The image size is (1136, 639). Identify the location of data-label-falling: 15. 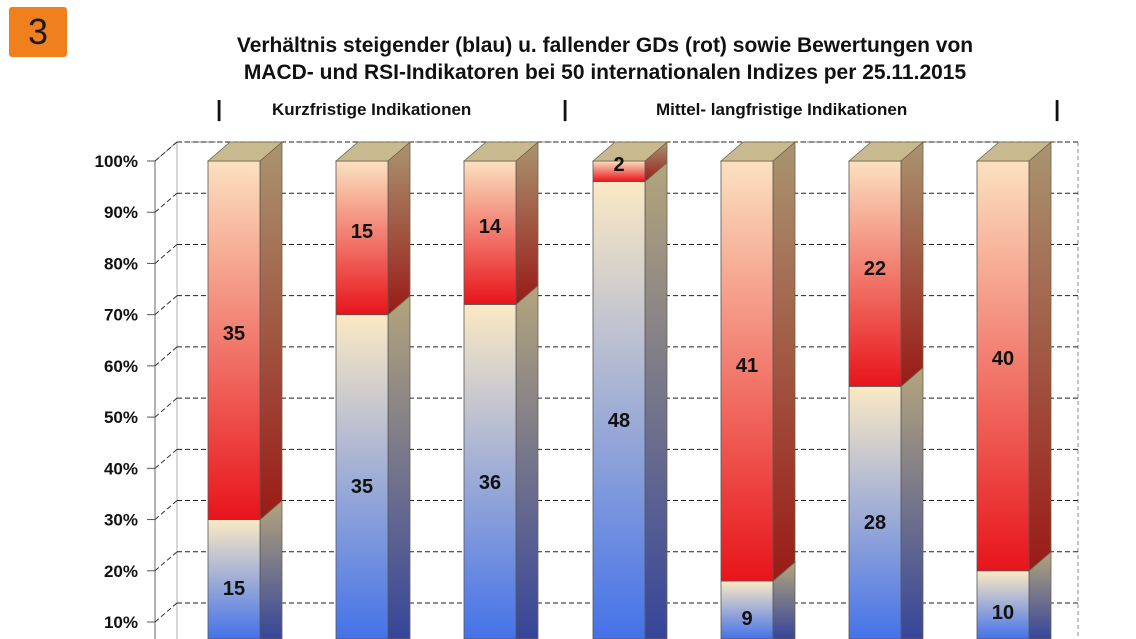
(362, 232).